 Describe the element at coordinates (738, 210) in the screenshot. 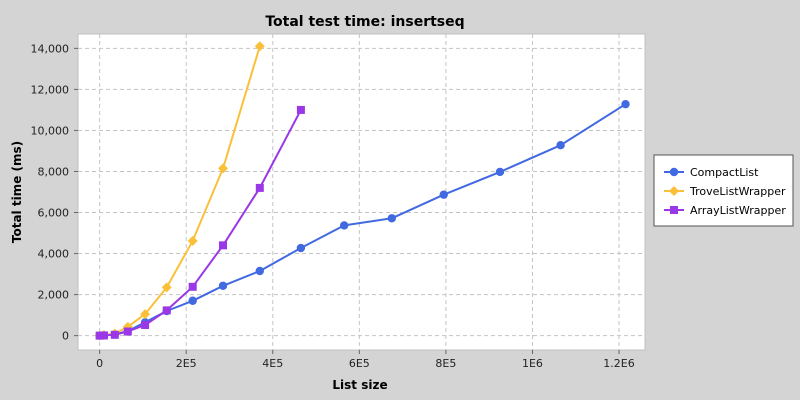

I see `legend-label: ArrayListWrapper` at that location.